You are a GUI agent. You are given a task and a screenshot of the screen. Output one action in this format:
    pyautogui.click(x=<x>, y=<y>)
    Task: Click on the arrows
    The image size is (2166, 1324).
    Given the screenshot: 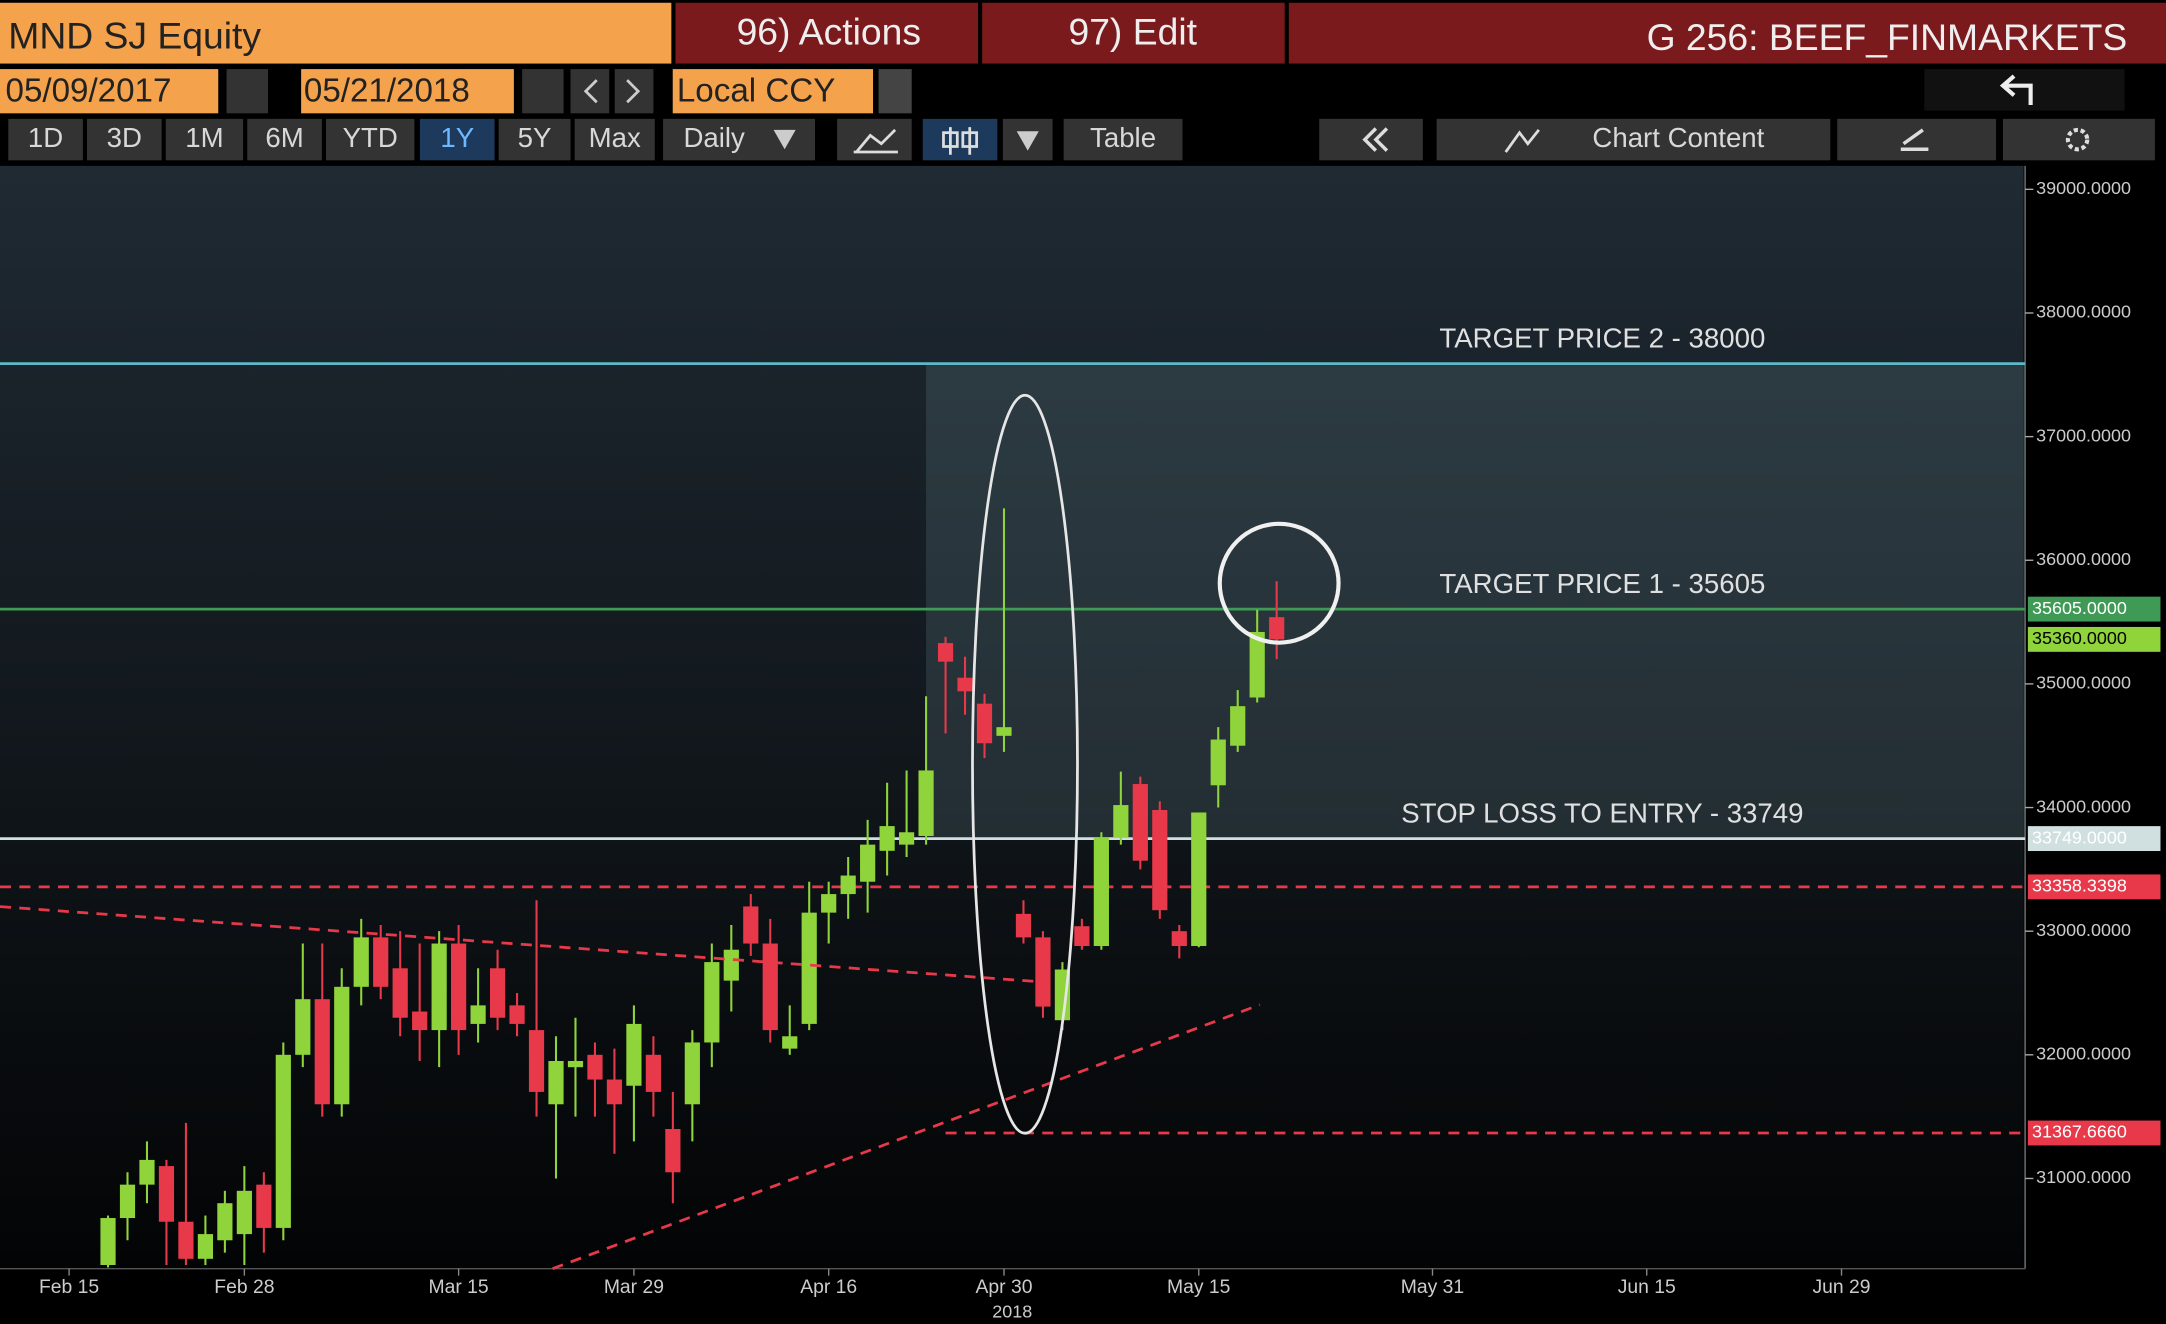 What is the action you would take?
    pyautogui.click(x=612, y=91)
    